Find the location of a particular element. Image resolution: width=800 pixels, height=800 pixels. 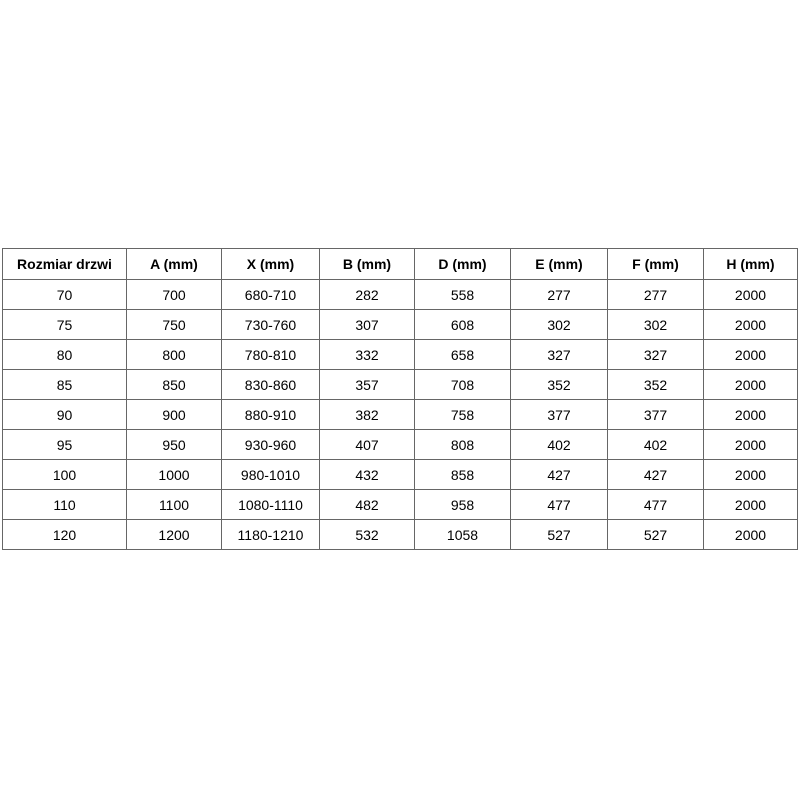

table-cell: 958 is located at coordinates (462, 504).